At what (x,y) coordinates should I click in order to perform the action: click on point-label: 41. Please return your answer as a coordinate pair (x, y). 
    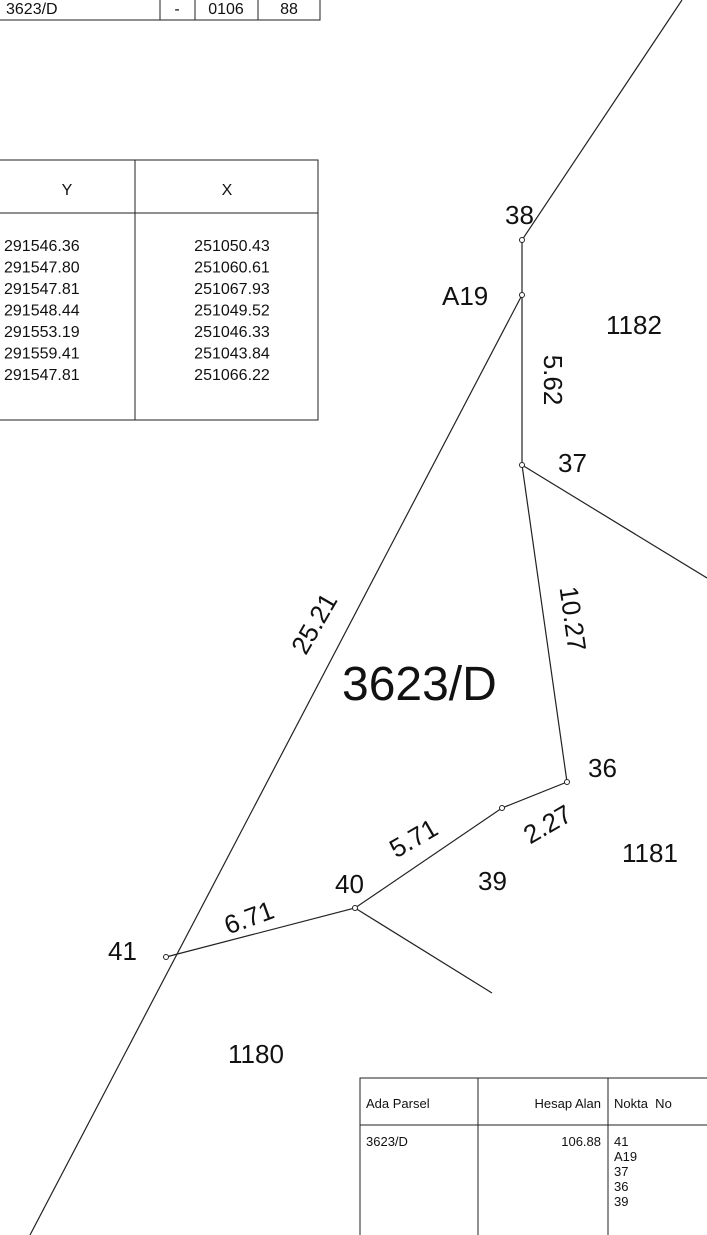
    Looking at the image, I should click on (122, 951).